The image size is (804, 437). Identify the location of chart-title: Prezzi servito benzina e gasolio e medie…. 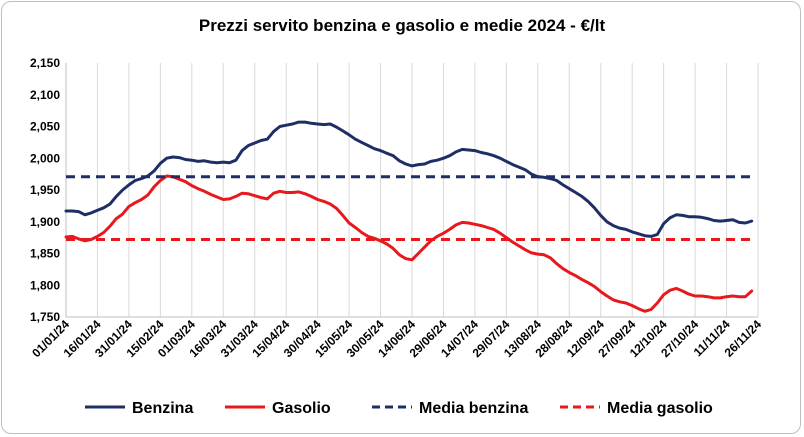
(402, 25).